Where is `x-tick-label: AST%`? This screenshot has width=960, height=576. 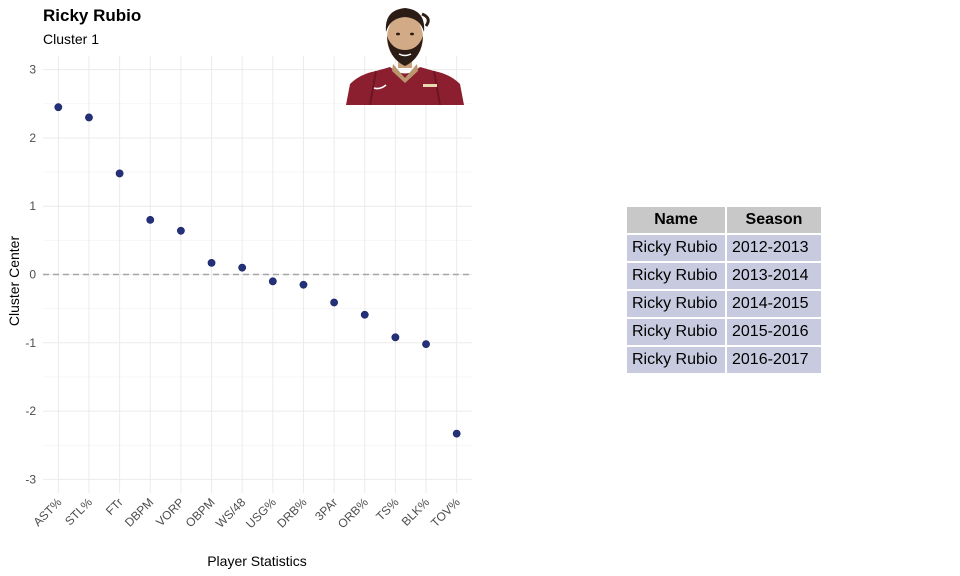 x-tick-label: AST% is located at coordinates (47, 512).